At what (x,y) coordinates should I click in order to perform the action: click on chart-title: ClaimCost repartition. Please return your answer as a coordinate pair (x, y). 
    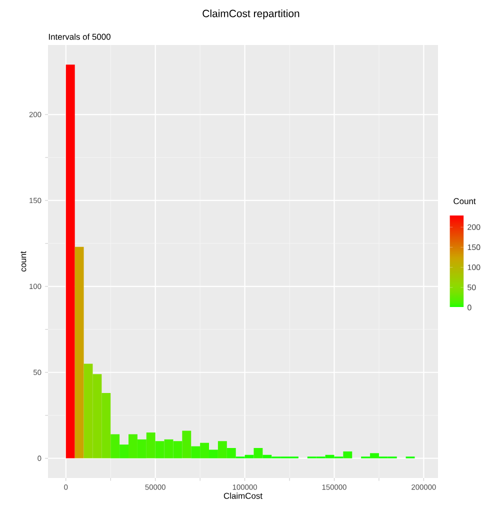
    Looking at the image, I should click on (251, 15).